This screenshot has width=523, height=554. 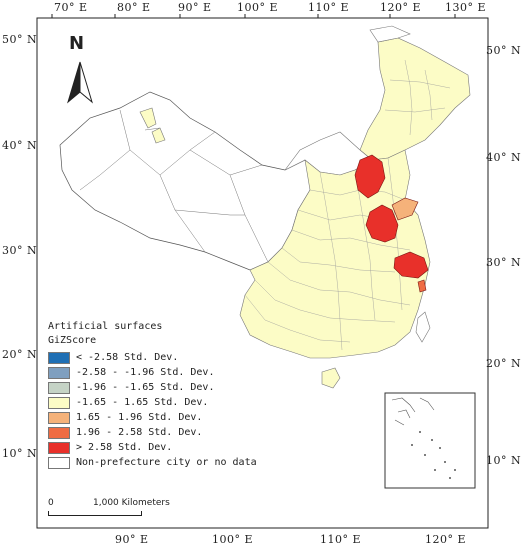 I want to click on bottom-tick-90: 90° E, so click(x=132, y=539).